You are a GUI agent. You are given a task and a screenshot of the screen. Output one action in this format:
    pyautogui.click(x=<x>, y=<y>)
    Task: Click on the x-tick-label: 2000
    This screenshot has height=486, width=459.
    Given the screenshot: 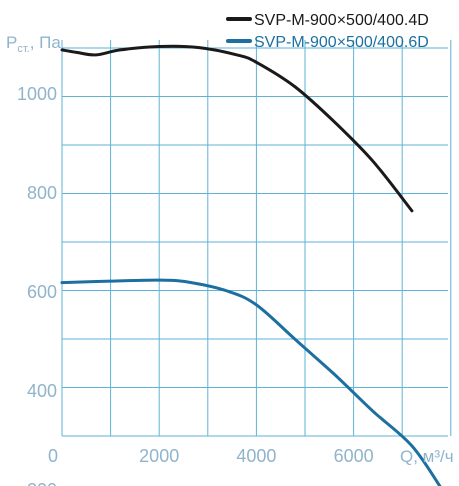 What is the action you would take?
    pyautogui.click(x=159, y=456)
    